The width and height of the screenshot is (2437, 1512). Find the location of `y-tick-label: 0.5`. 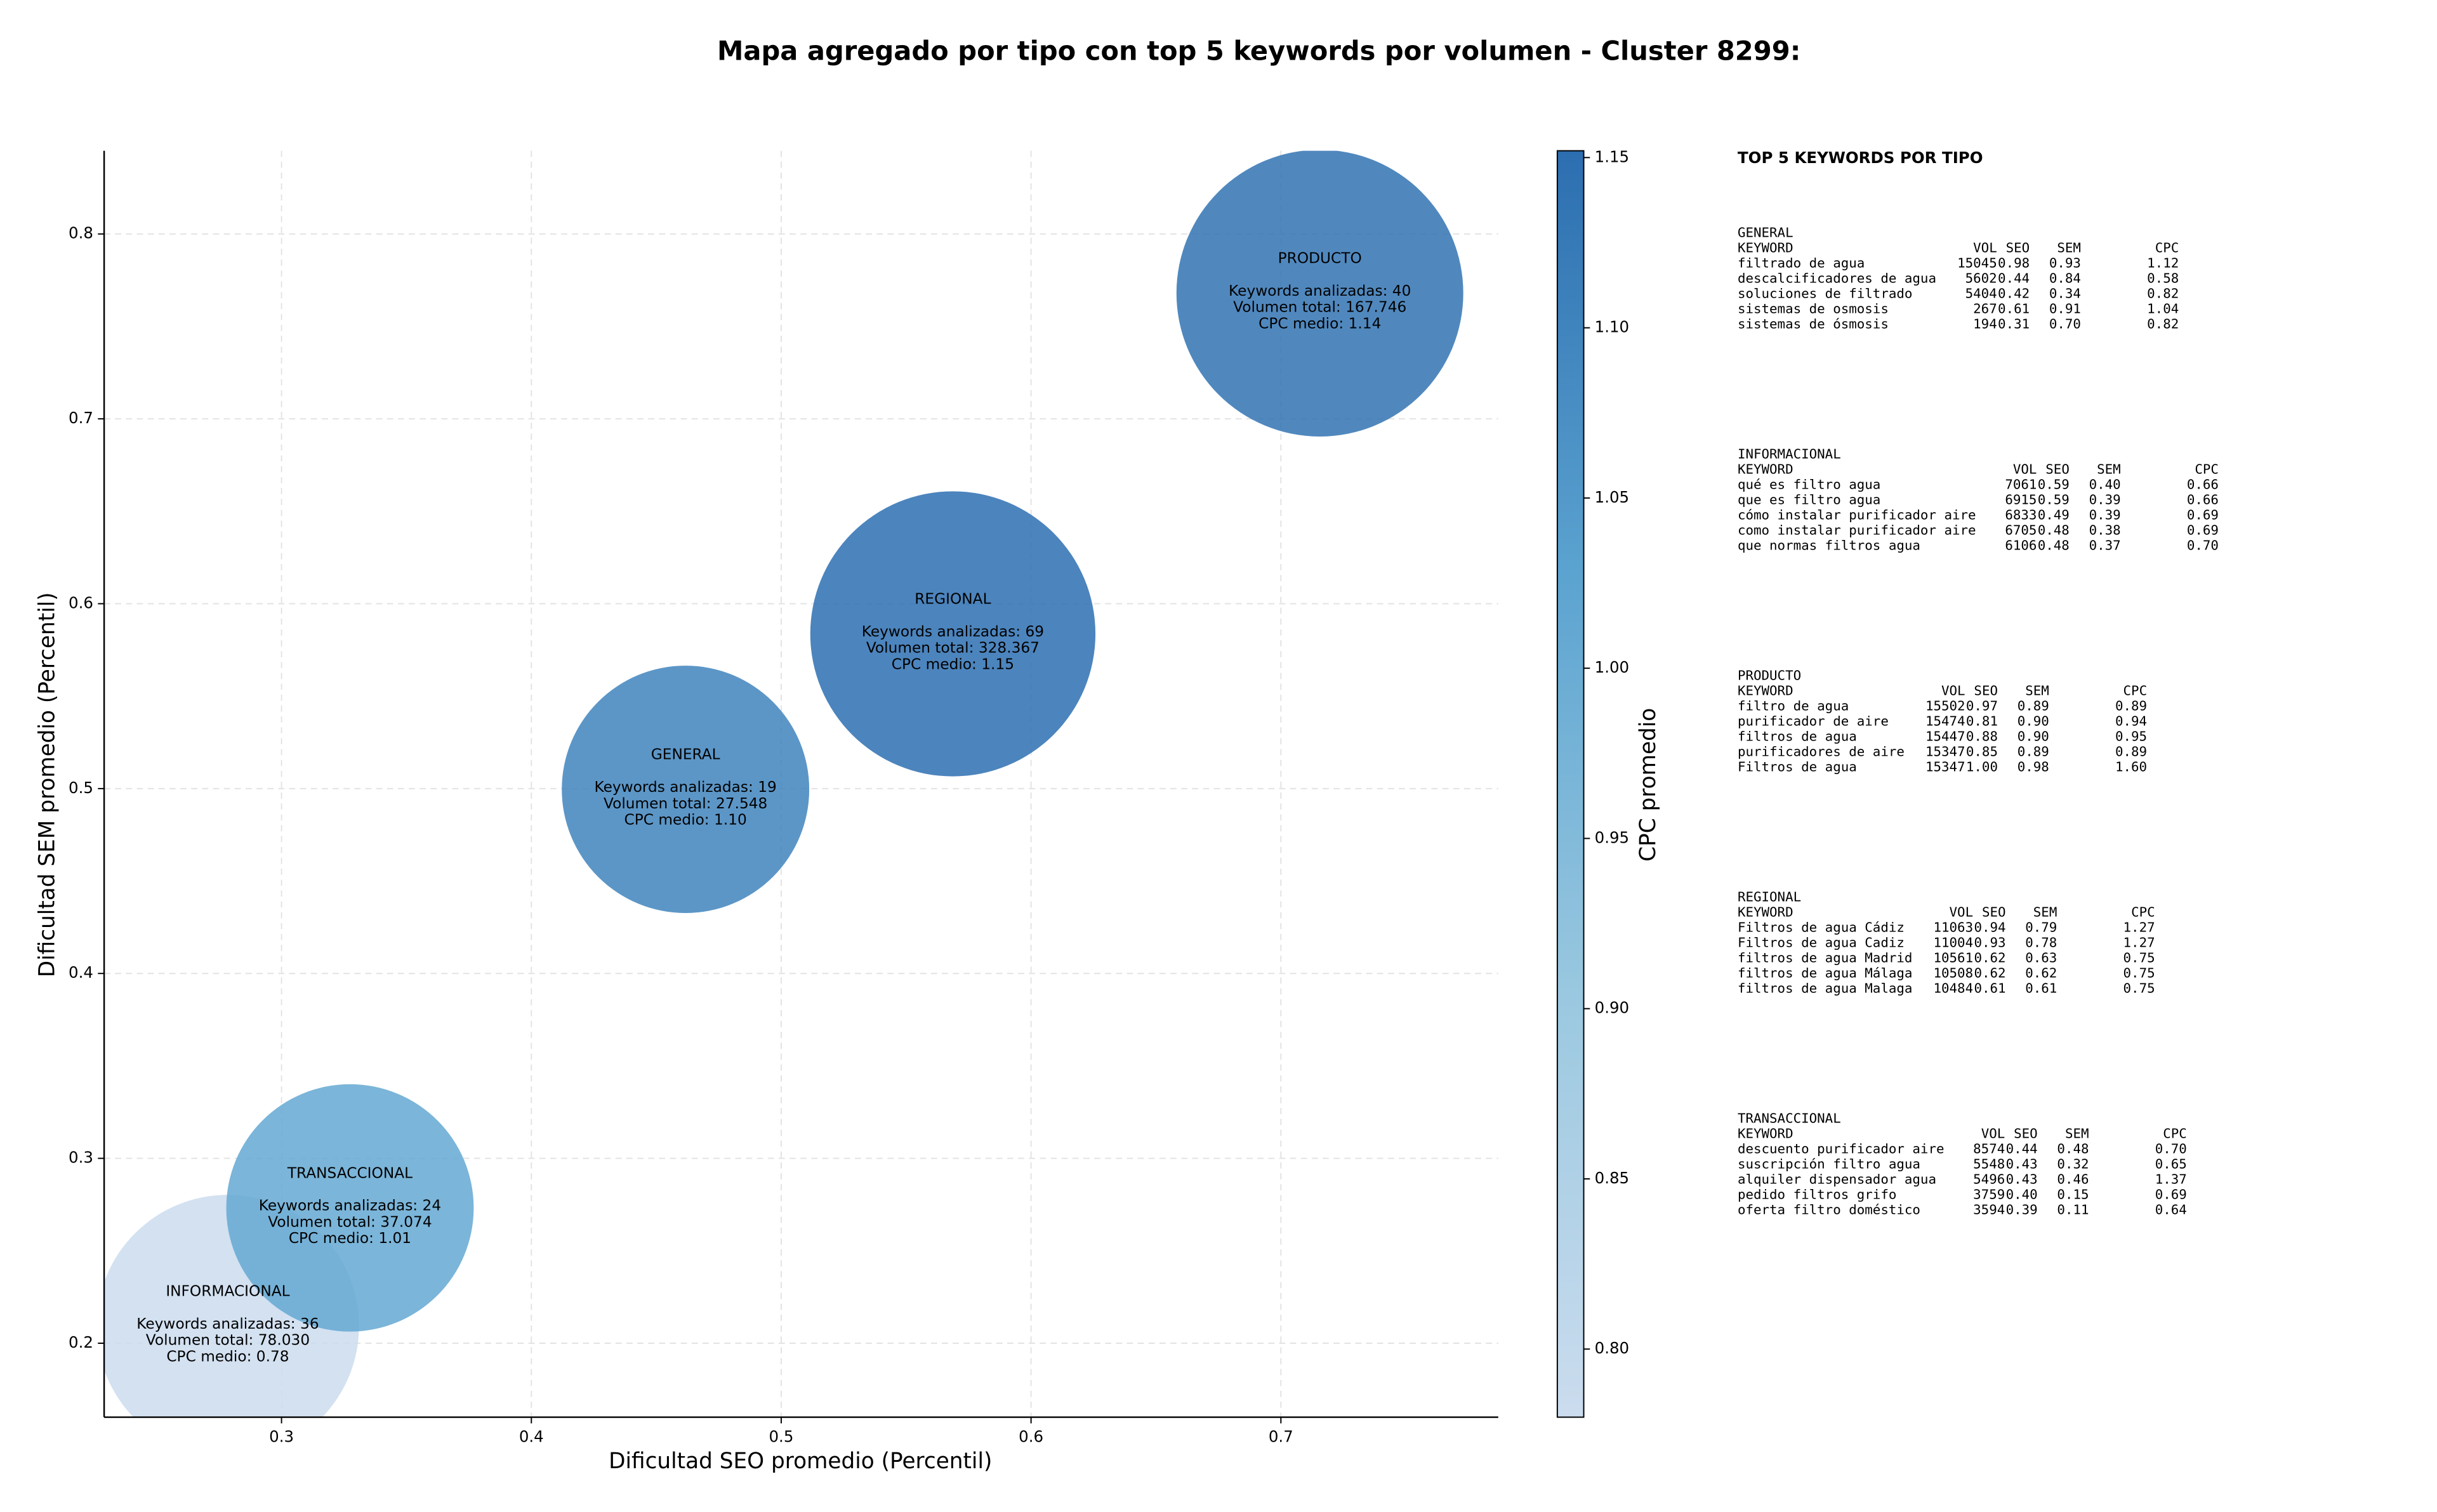

y-tick-label: 0.5 is located at coordinates (81, 788).